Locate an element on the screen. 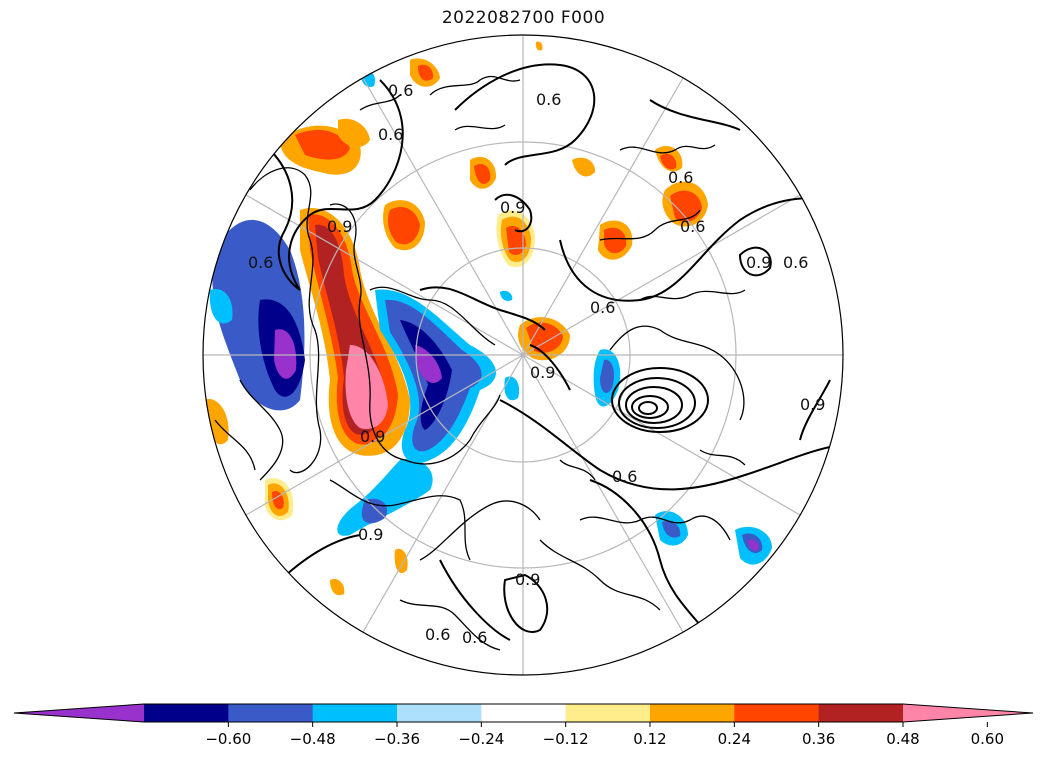 Image resolution: width=1047 pixels, height=763 pixels. colorbar-segments is located at coordinates (523, 713).